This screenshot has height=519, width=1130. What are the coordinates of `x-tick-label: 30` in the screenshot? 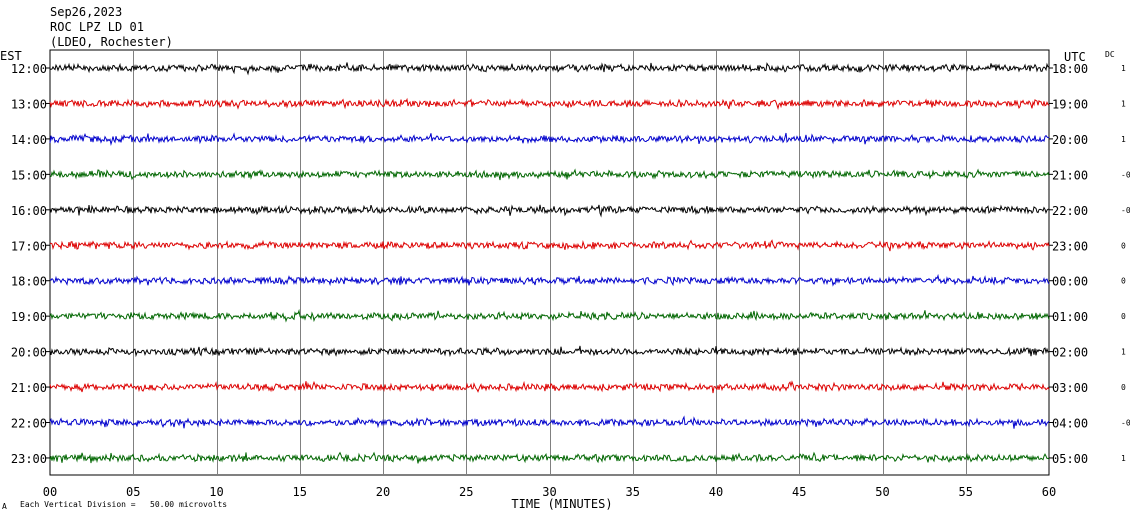 It's located at (549, 492).